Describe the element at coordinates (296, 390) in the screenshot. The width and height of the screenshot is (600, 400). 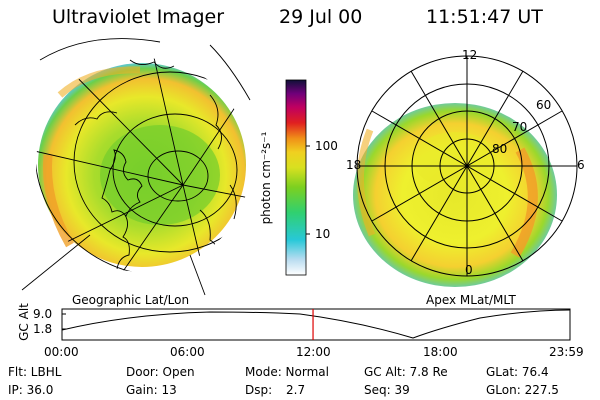
I see `status-dsp-value: 2.7` at that location.